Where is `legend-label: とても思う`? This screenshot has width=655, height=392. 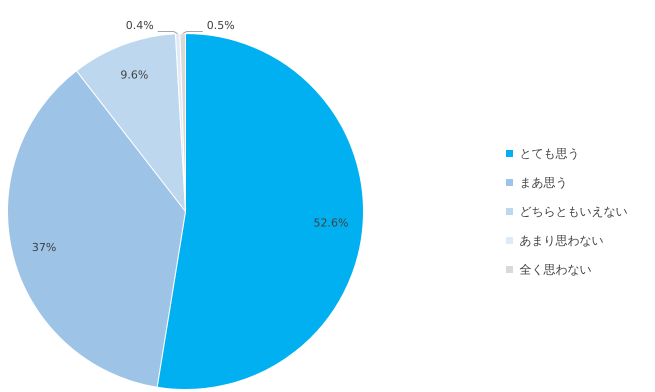
legend-label: とても思う is located at coordinates (550, 153).